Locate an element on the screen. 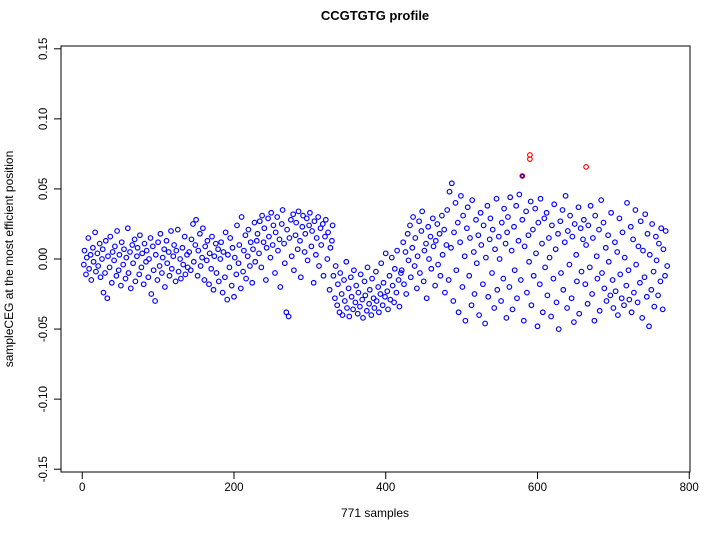 The image size is (710, 535). y-tick-label: -0.15 is located at coordinates (44, 469).